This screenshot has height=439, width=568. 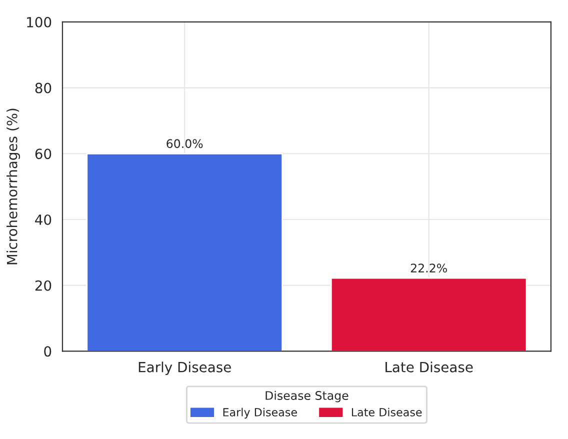 What do you see at coordinates (48, 351) in the screenshot?
I see `y-tick-label: 0` at bounding box center [48, 351].